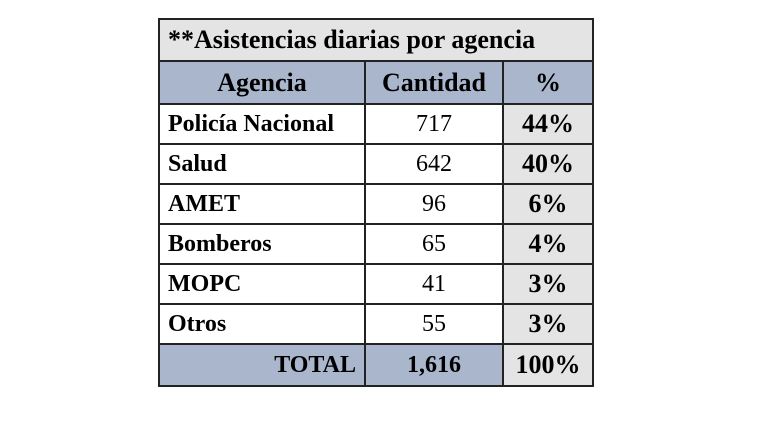 This screenshot has width=768, height=432. What do you see at coordinates (434, 284) in the screenshot?
I see `quantity-cell: 41` at bounding box center [434, 284].